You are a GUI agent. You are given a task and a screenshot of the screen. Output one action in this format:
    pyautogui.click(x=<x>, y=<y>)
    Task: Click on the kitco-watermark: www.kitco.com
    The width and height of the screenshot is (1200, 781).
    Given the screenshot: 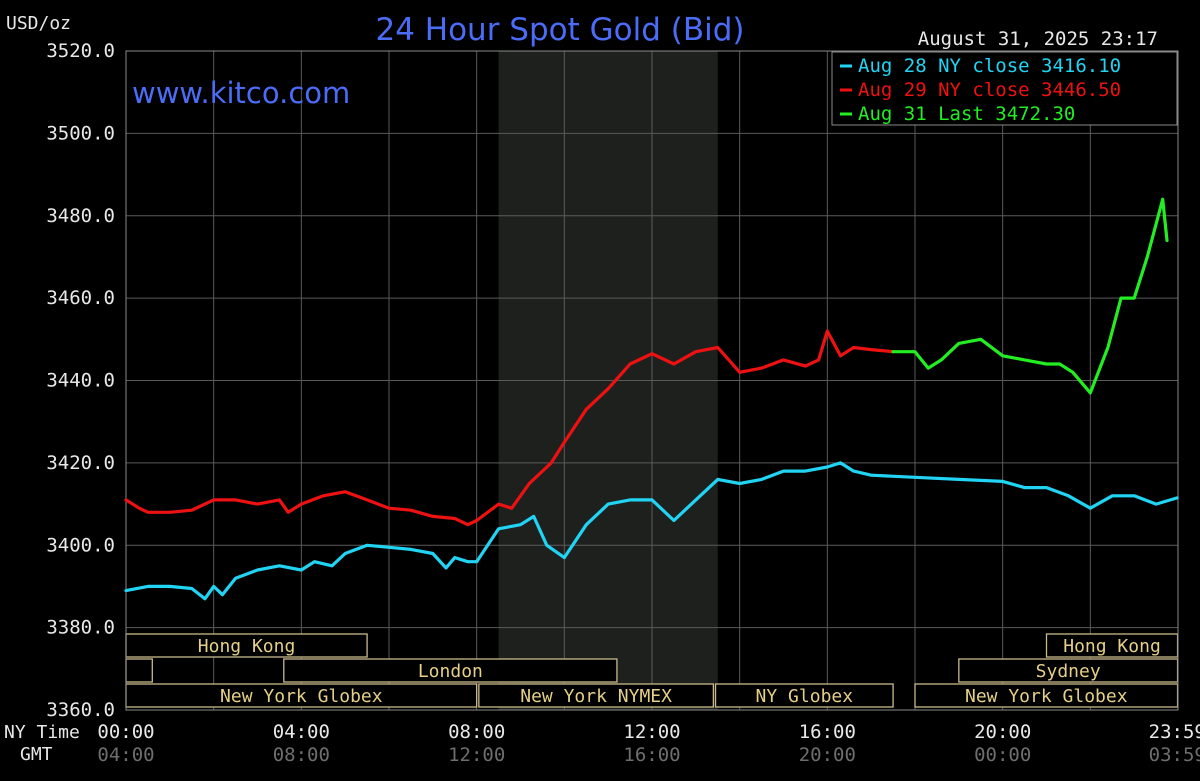 What is the action you would take?
    pyautogui.click(x=241, y=93)
    